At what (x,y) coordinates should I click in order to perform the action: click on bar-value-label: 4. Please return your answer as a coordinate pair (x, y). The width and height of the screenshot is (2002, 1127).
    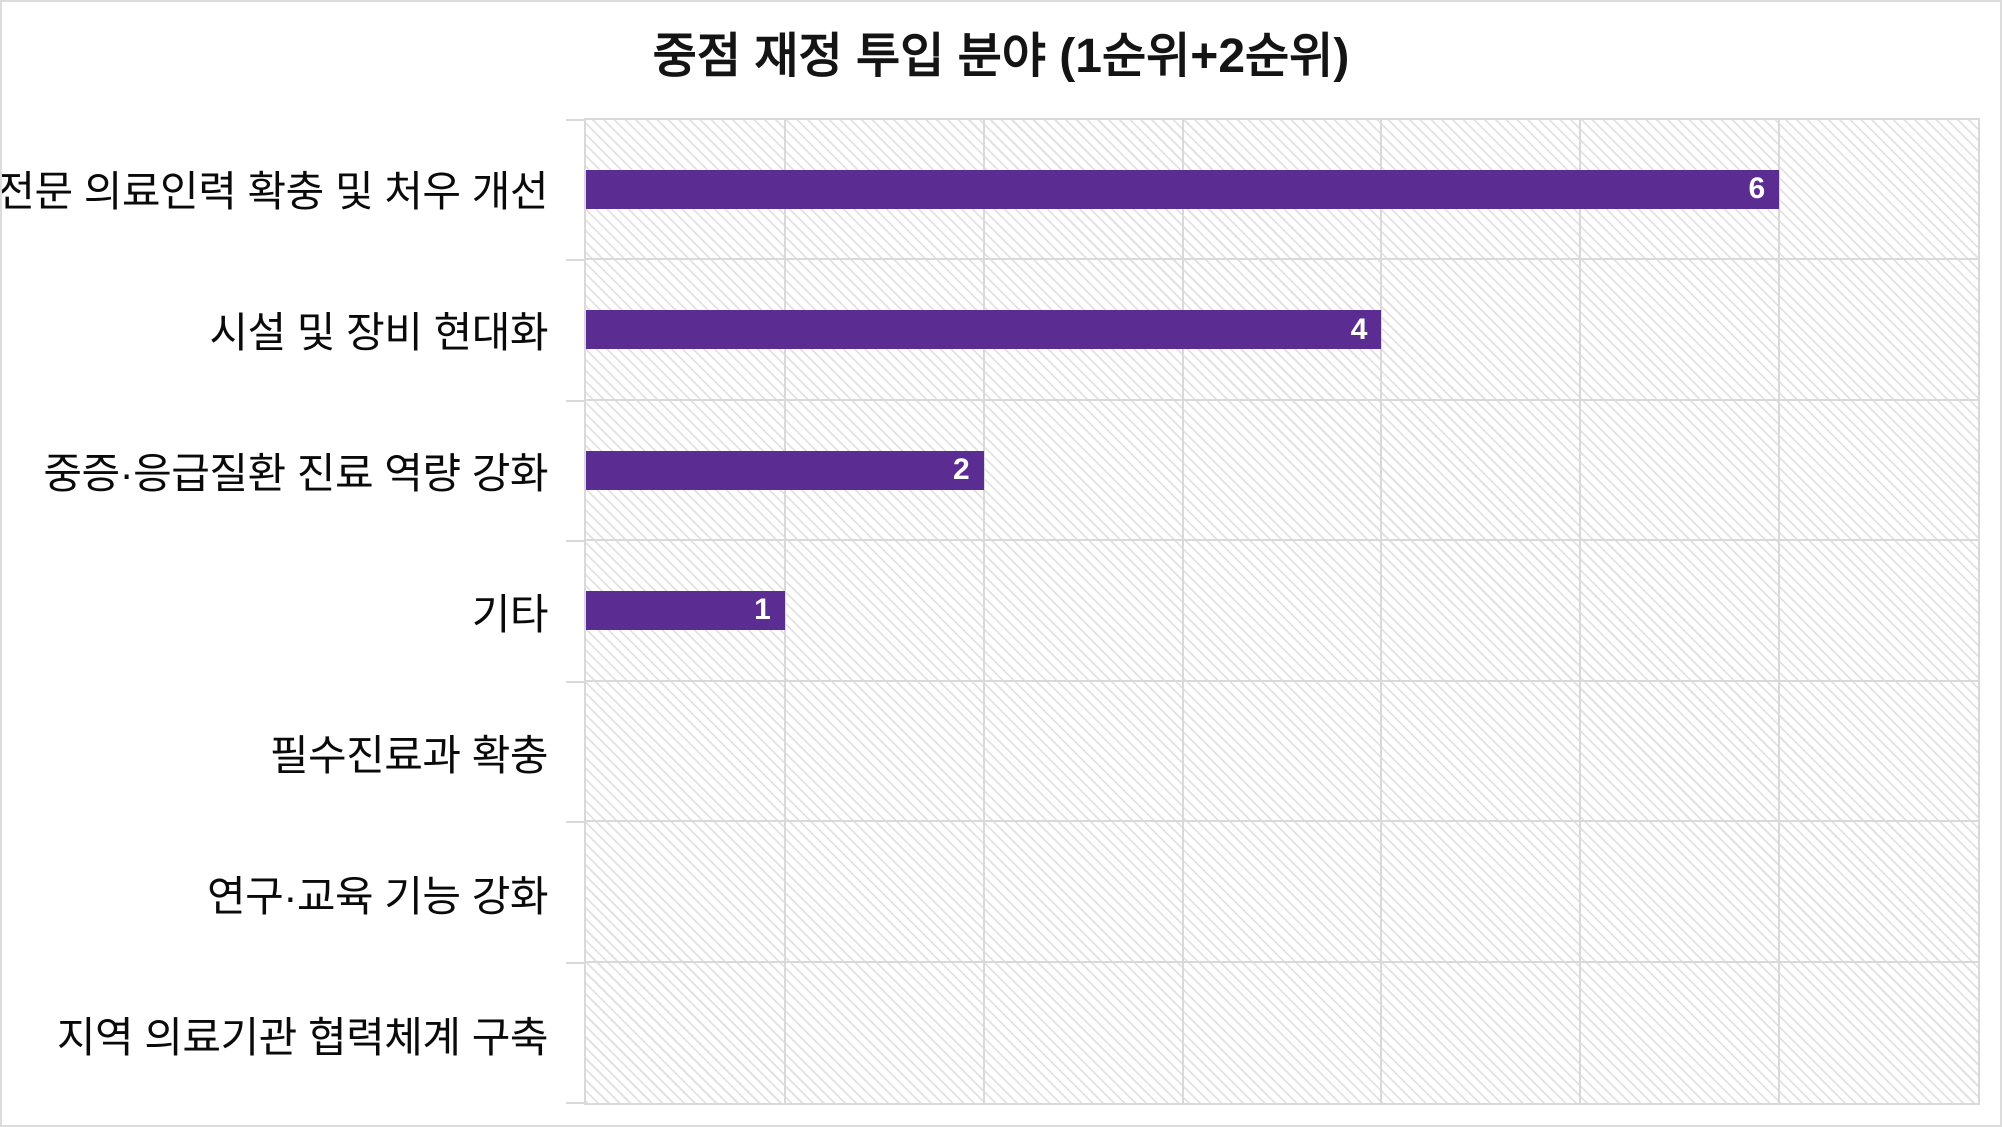
    Looking at the image, I should click on (1359, 329).